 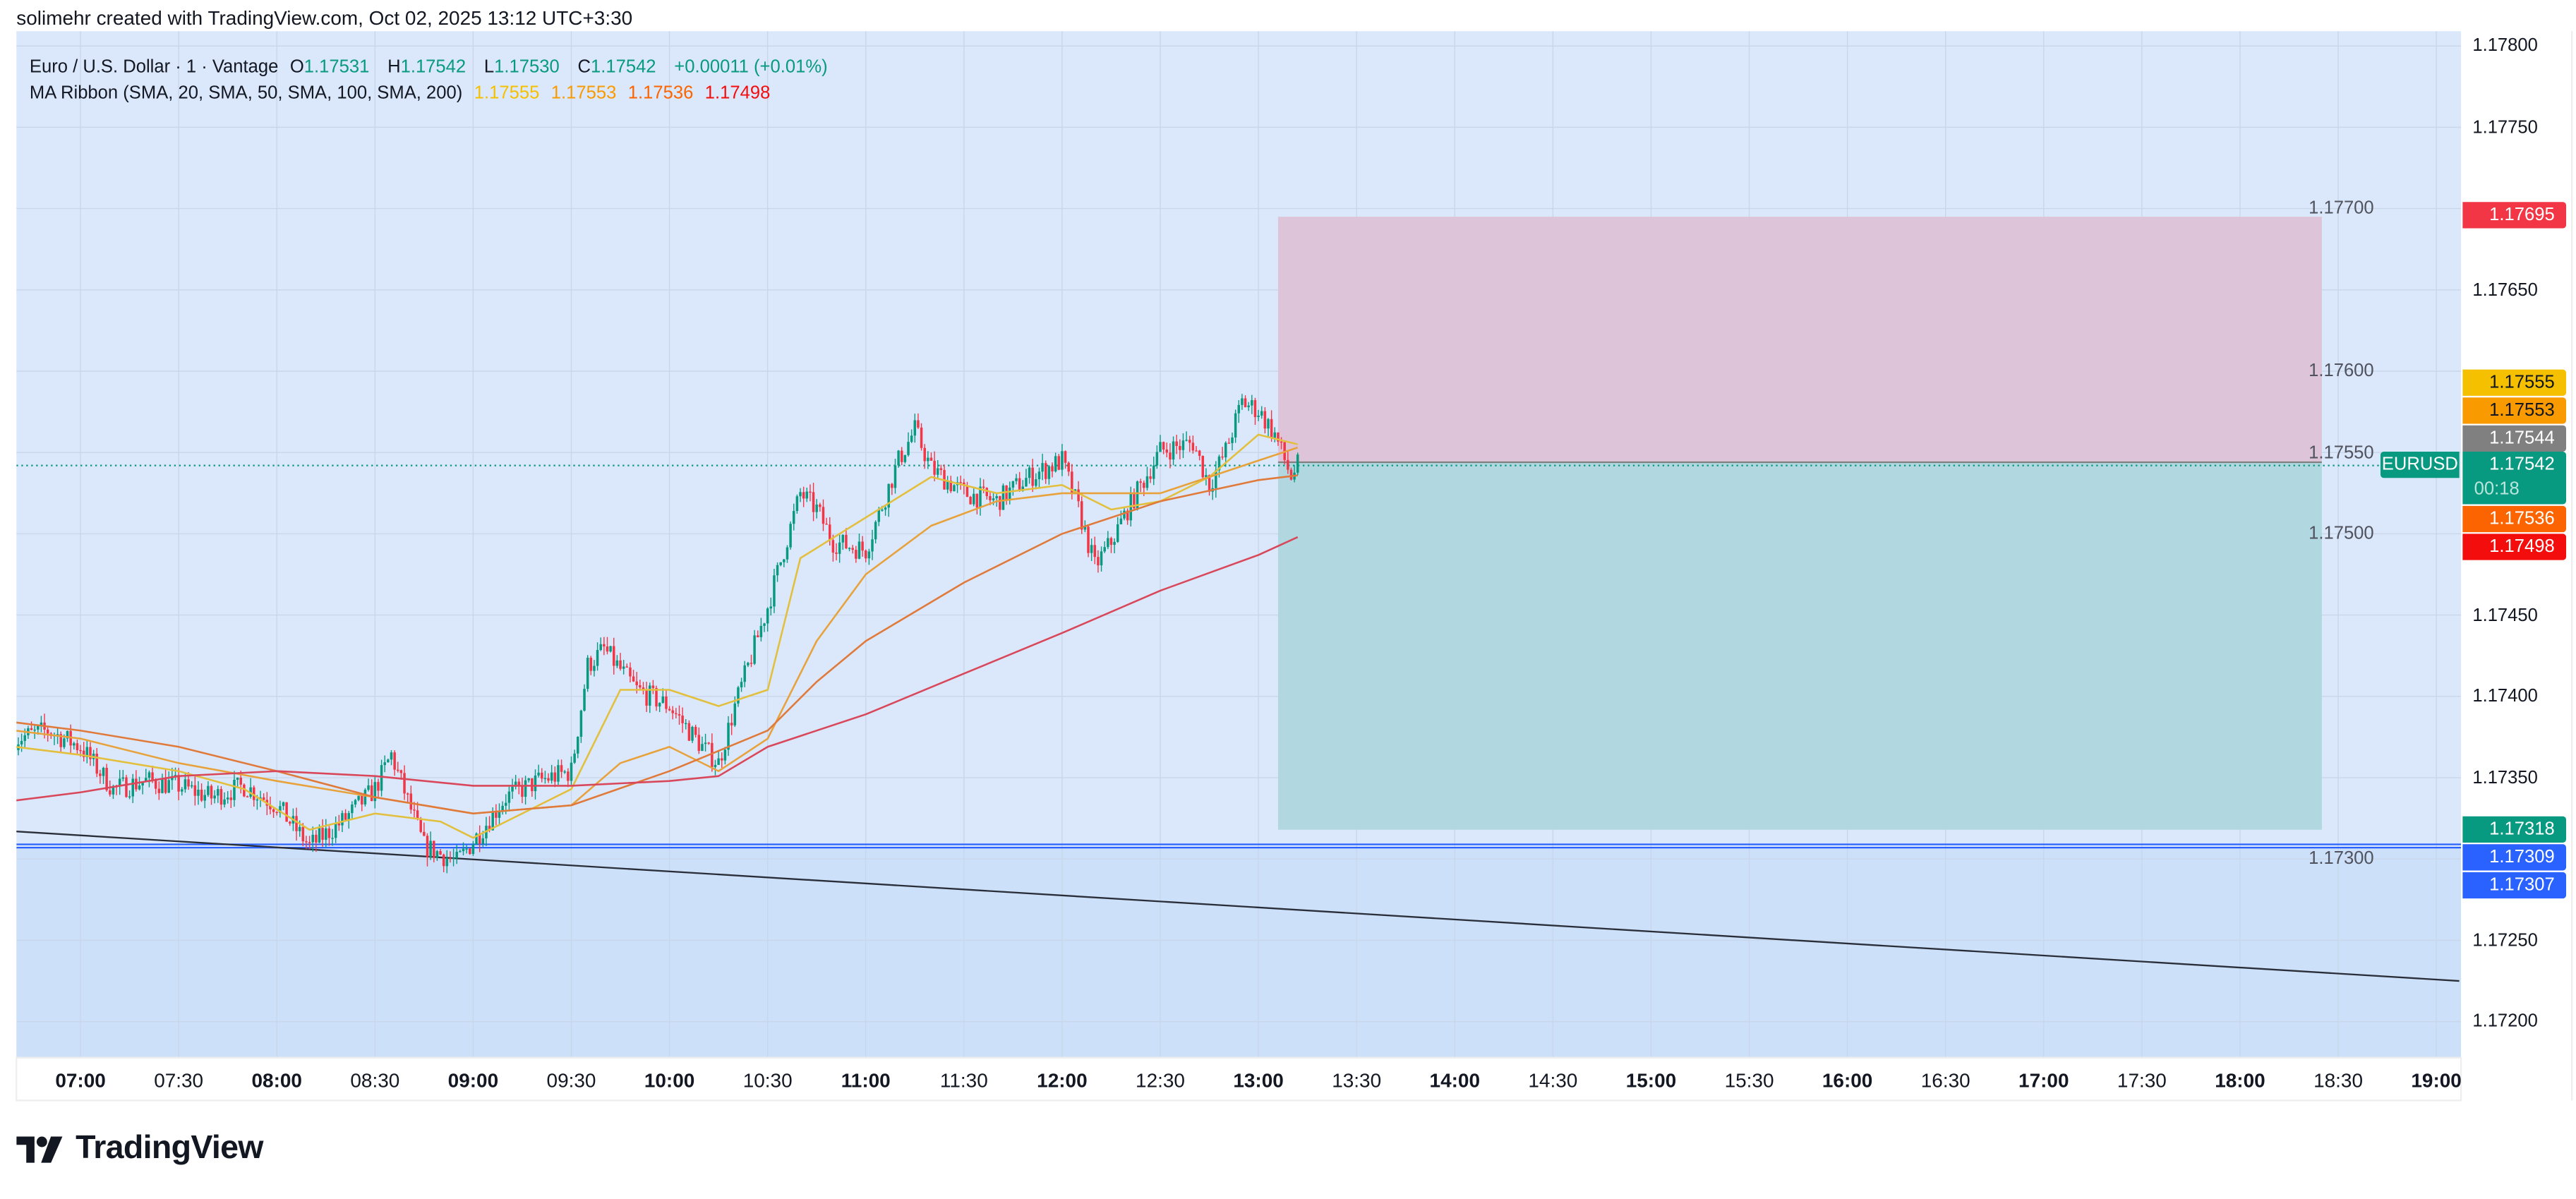 I want to click on price-tick: 1.17400, so click(x=2505, y=696).